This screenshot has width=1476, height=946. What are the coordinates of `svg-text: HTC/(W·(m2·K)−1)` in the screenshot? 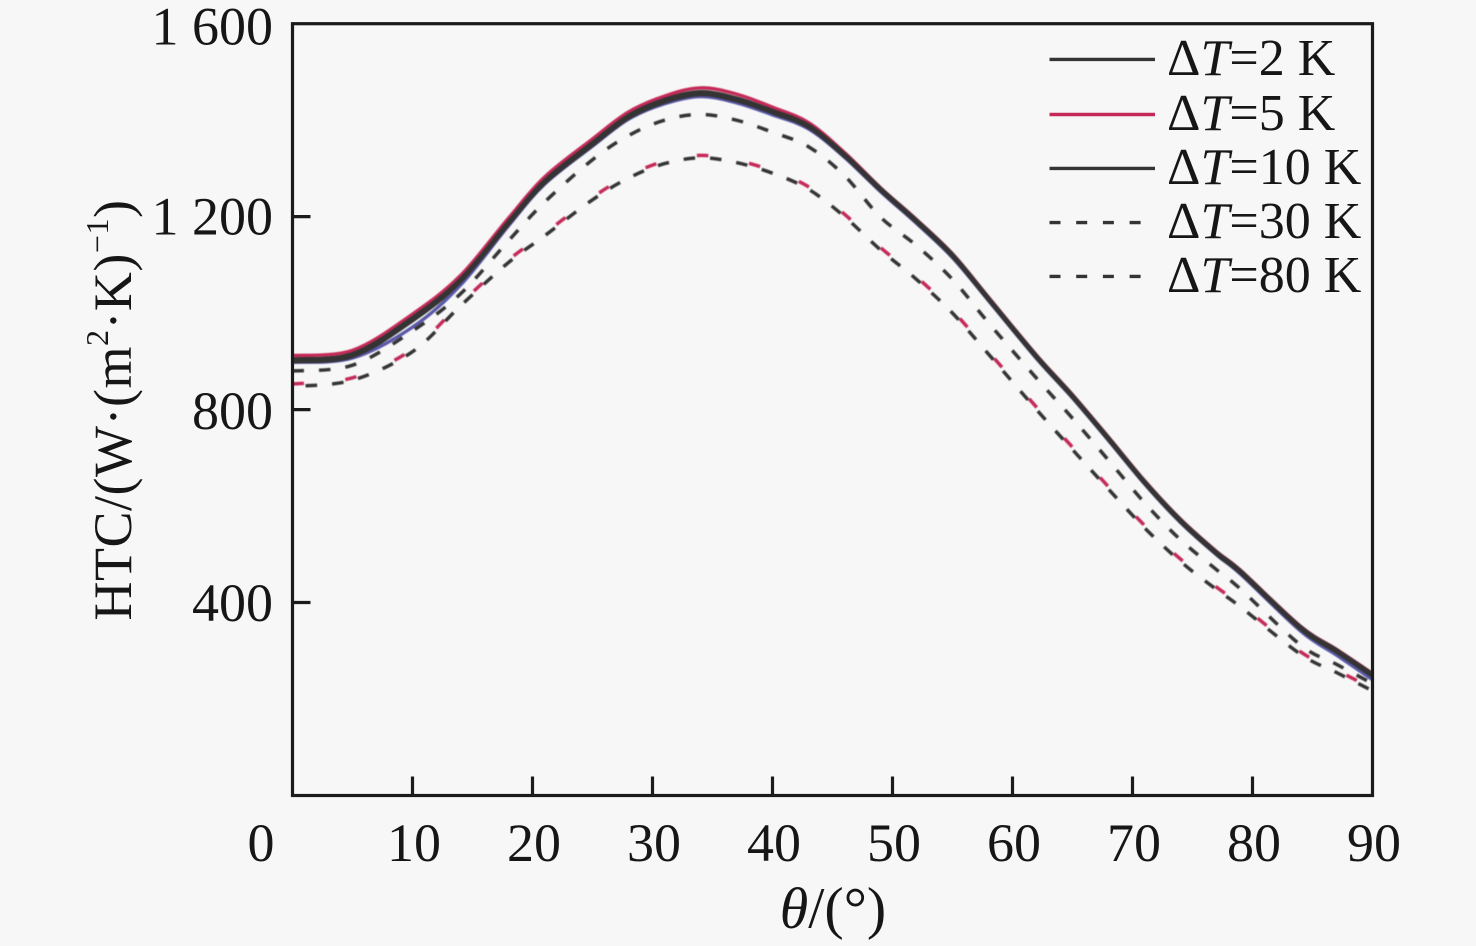 It's located at (111, 410).